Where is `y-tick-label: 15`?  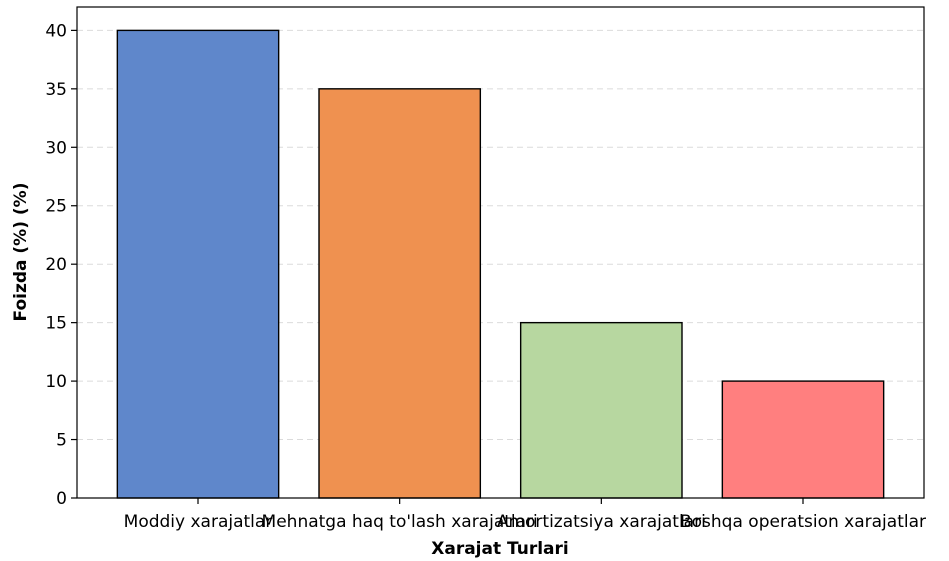 y-tick-label: 15 is located at coordinates (56, 324).